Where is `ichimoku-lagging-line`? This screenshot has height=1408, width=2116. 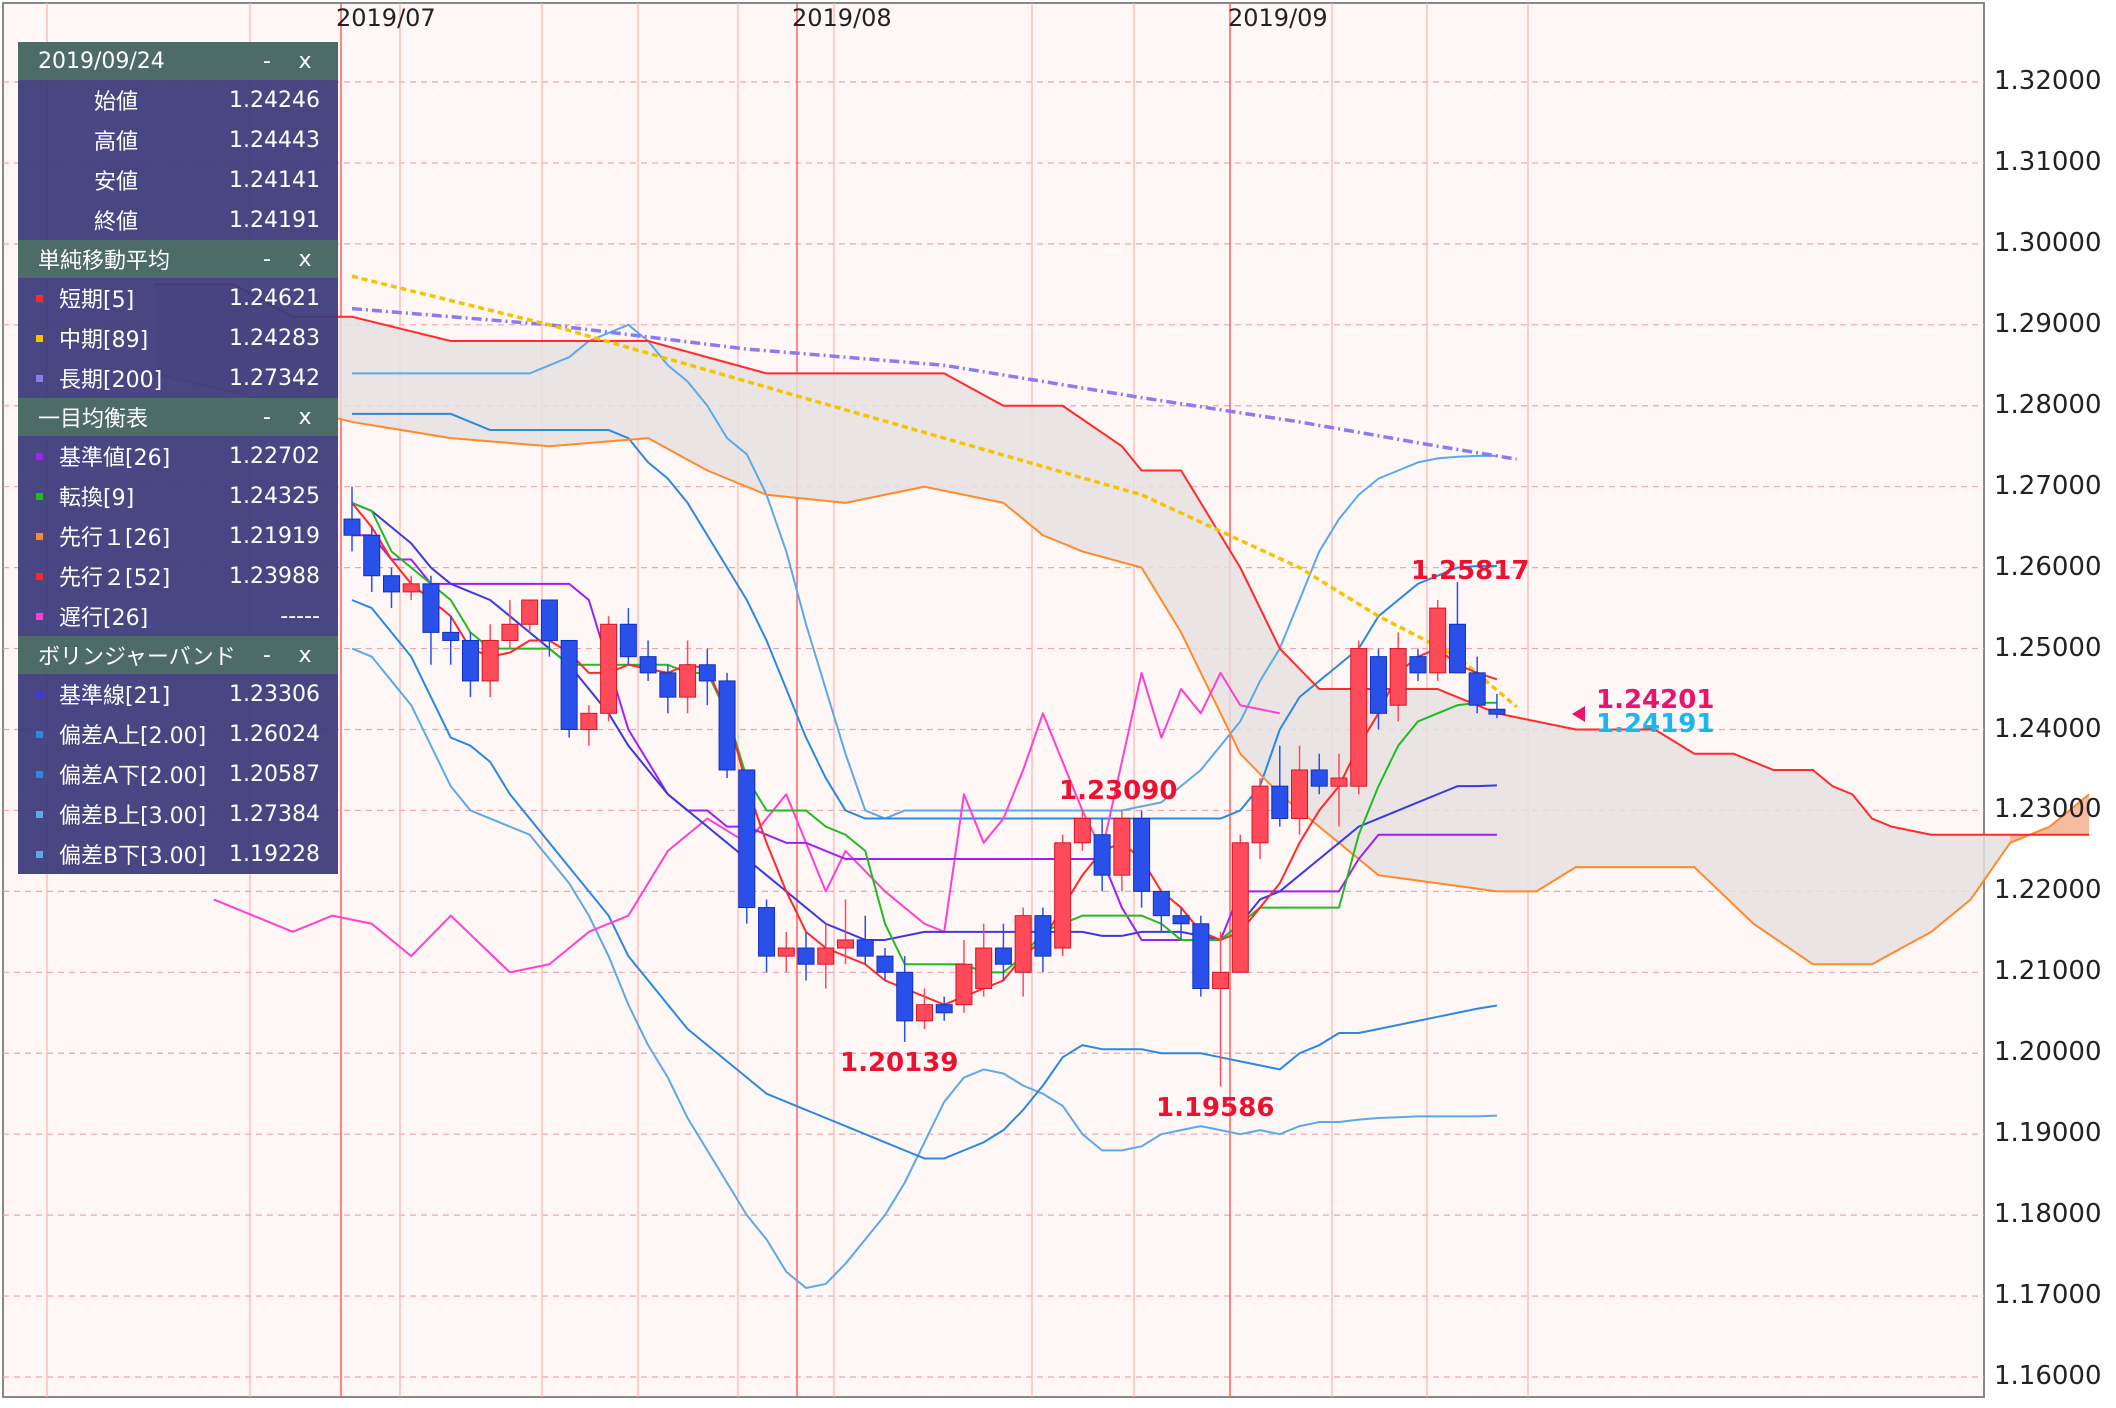
ichimoku-lagging-line is located at coordinates (746, 822).